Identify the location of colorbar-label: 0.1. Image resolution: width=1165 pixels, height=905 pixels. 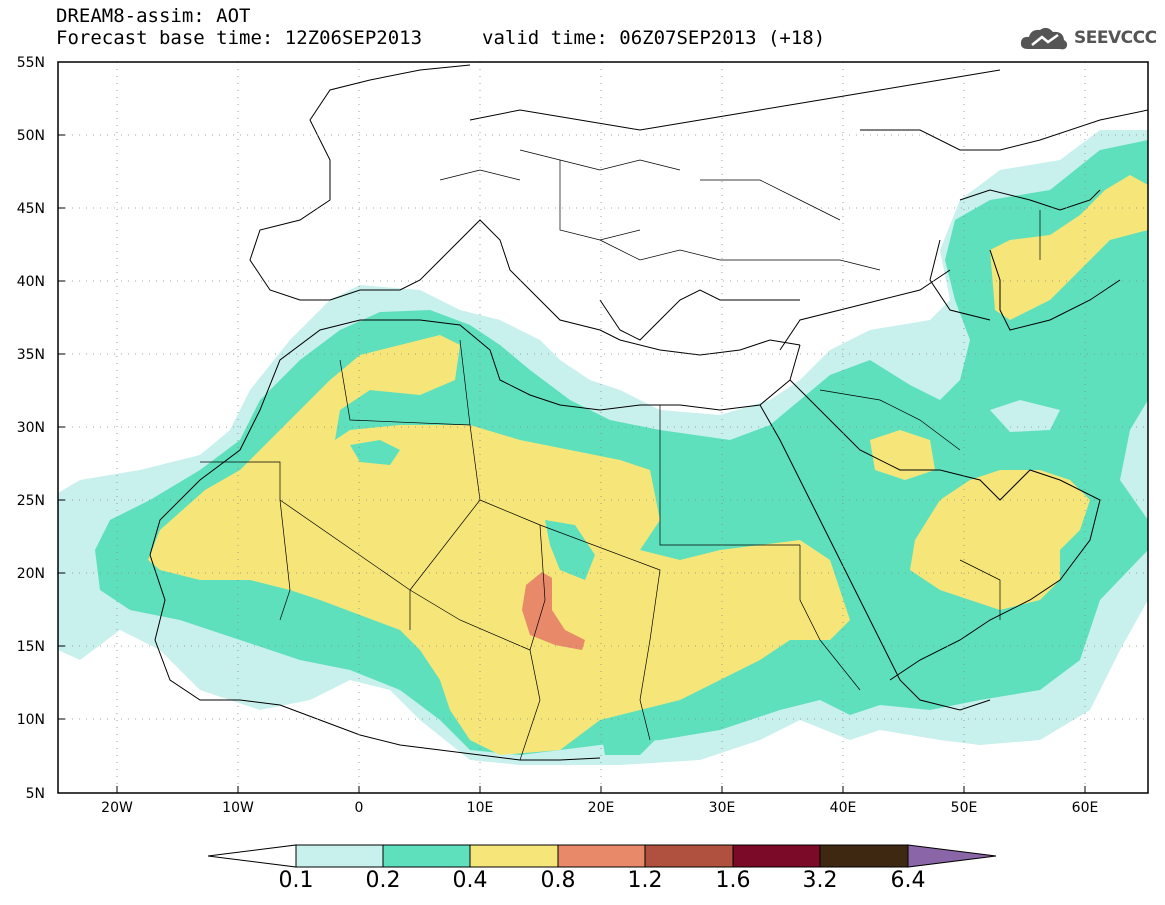
(296, 880).